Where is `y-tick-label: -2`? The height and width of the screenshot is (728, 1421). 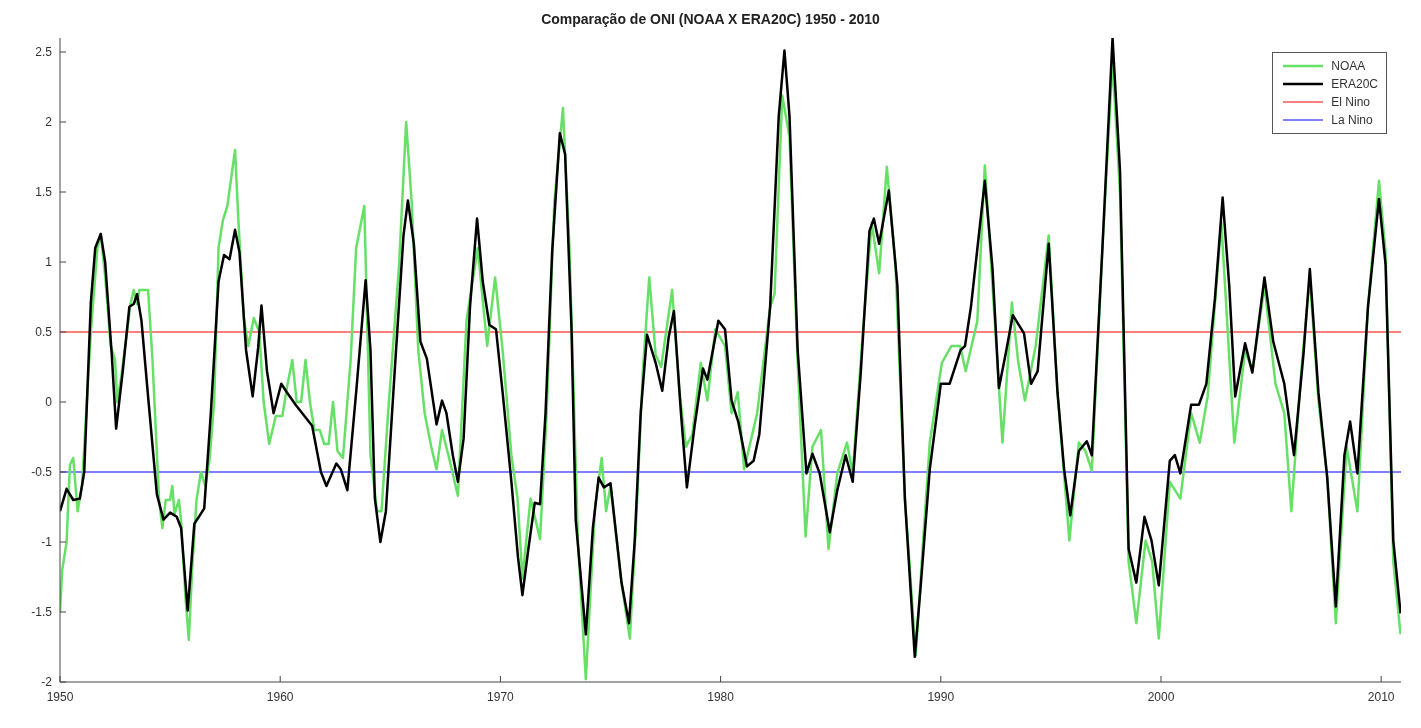
y-tick-label: -2 is located at coordinates (47, 682).